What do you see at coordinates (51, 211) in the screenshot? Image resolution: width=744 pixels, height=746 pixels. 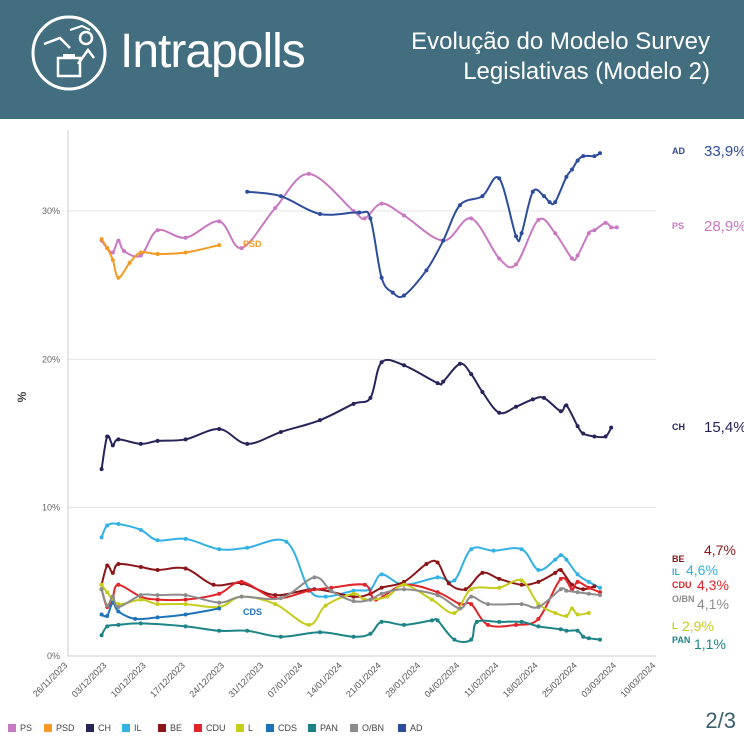 I see `y-tick-label: 30%` at bounding box center [51, 211].